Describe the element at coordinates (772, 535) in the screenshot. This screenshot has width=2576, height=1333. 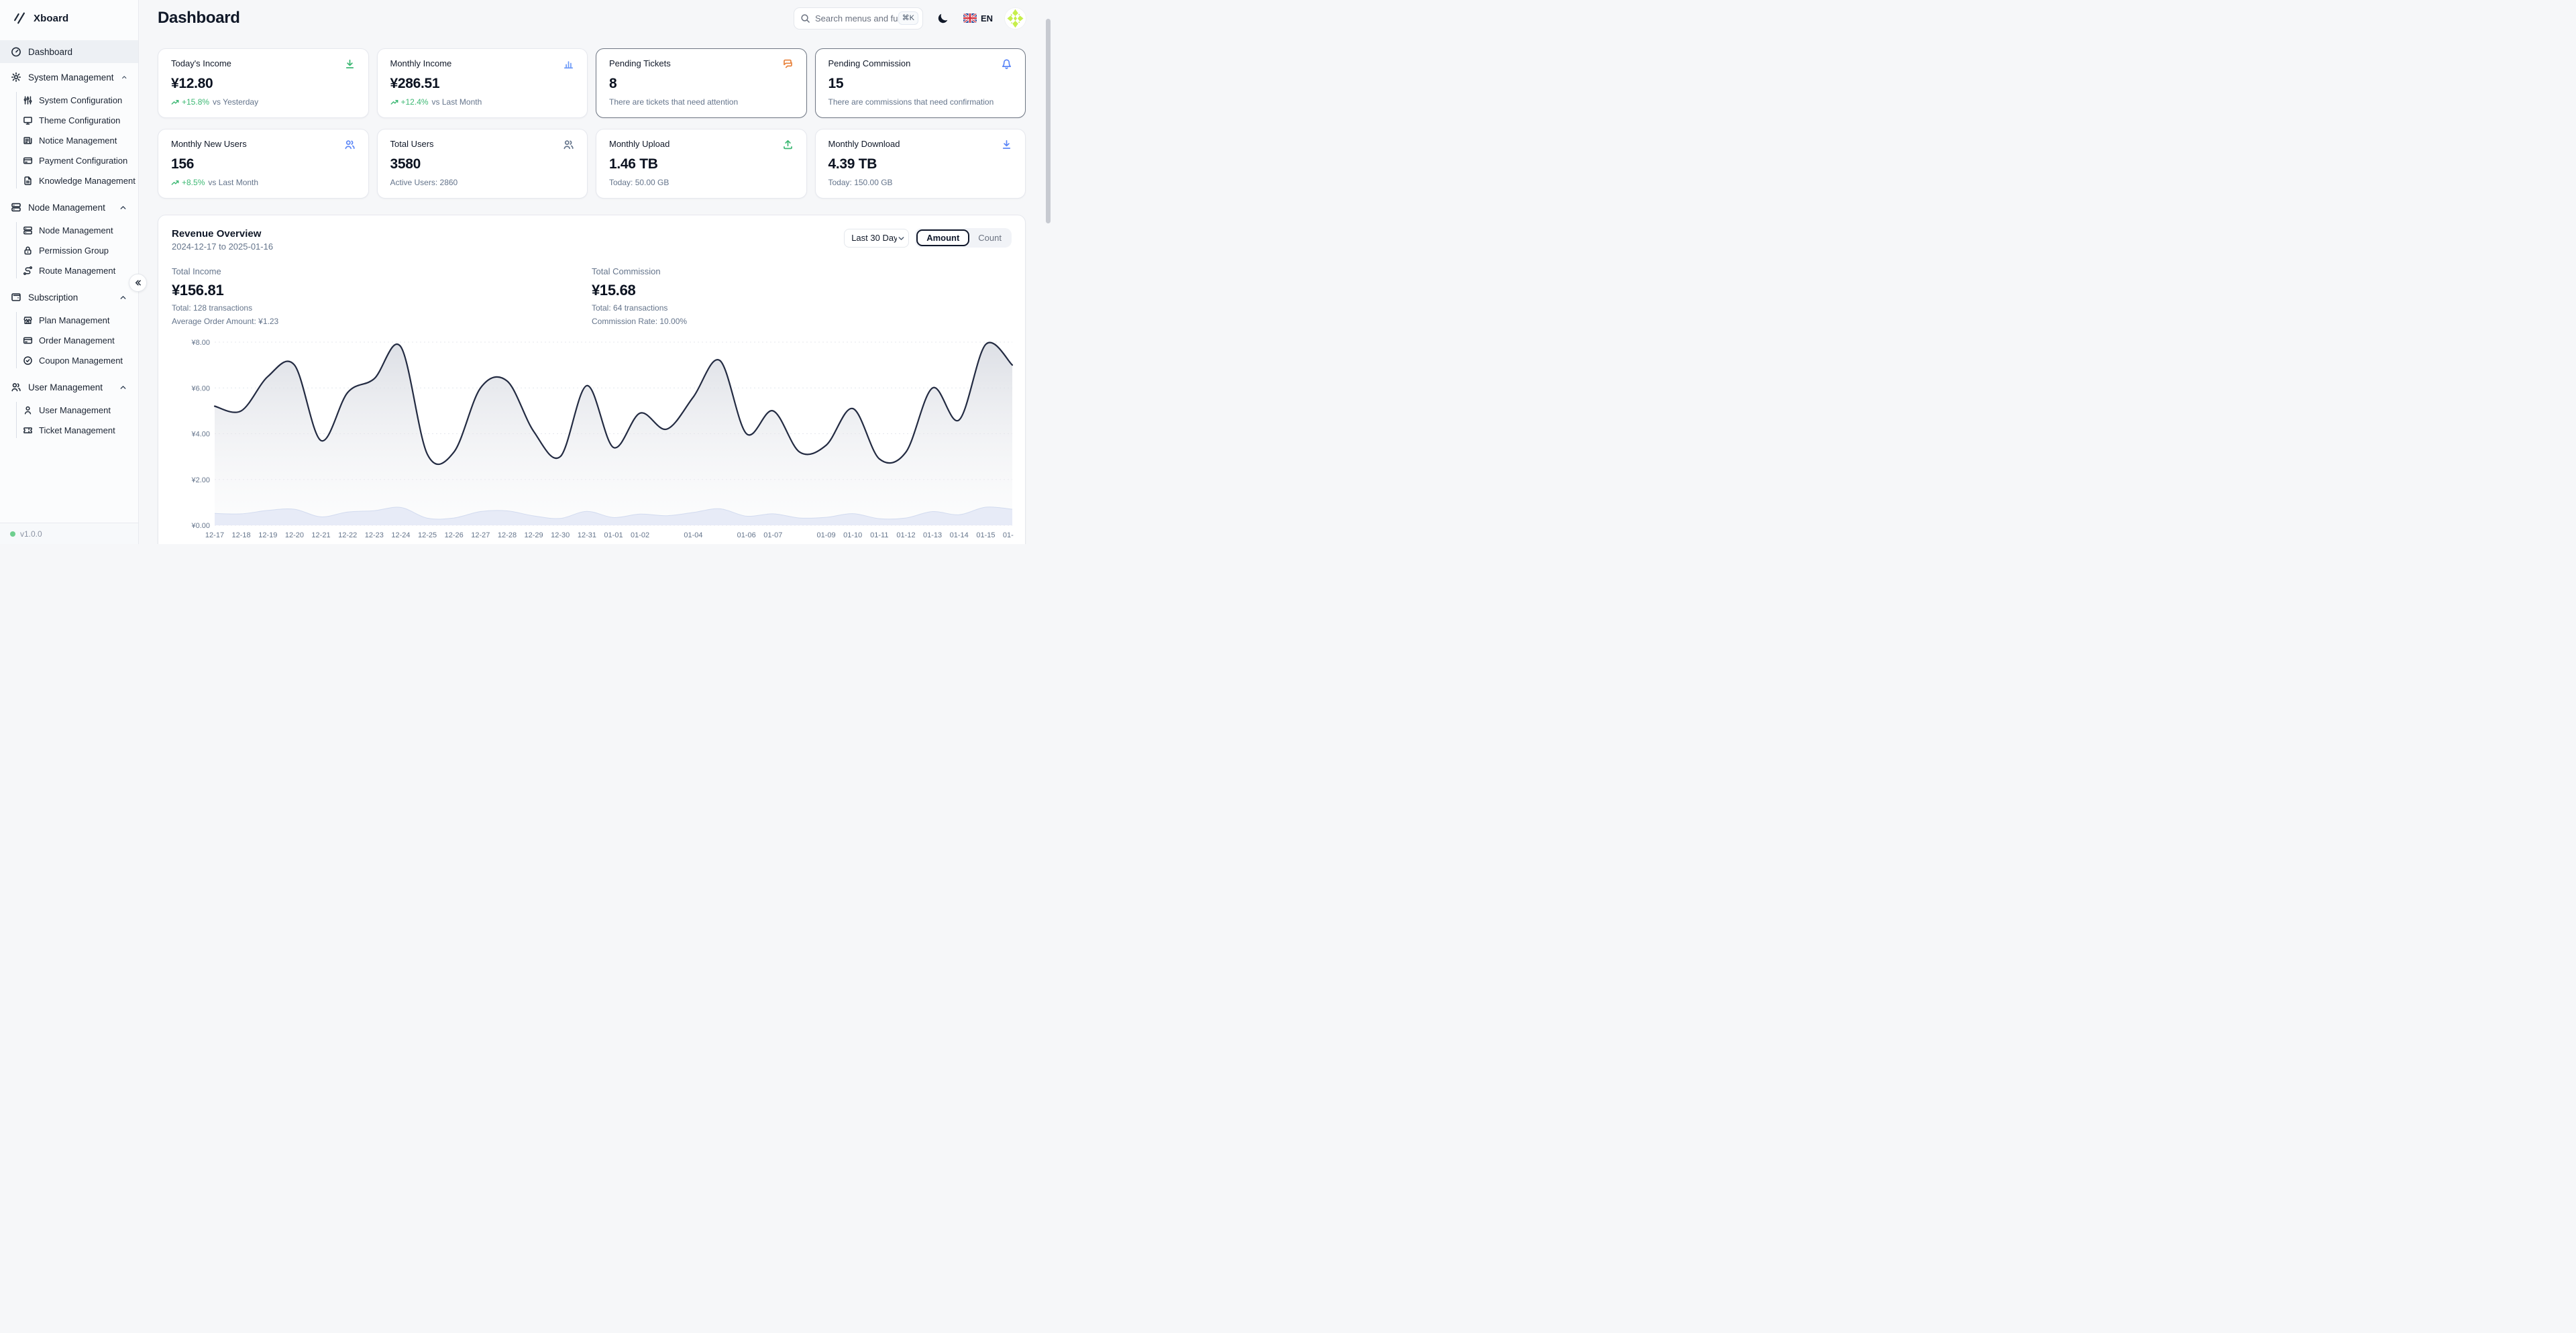
I see `svg-text: 01-07` at that location.